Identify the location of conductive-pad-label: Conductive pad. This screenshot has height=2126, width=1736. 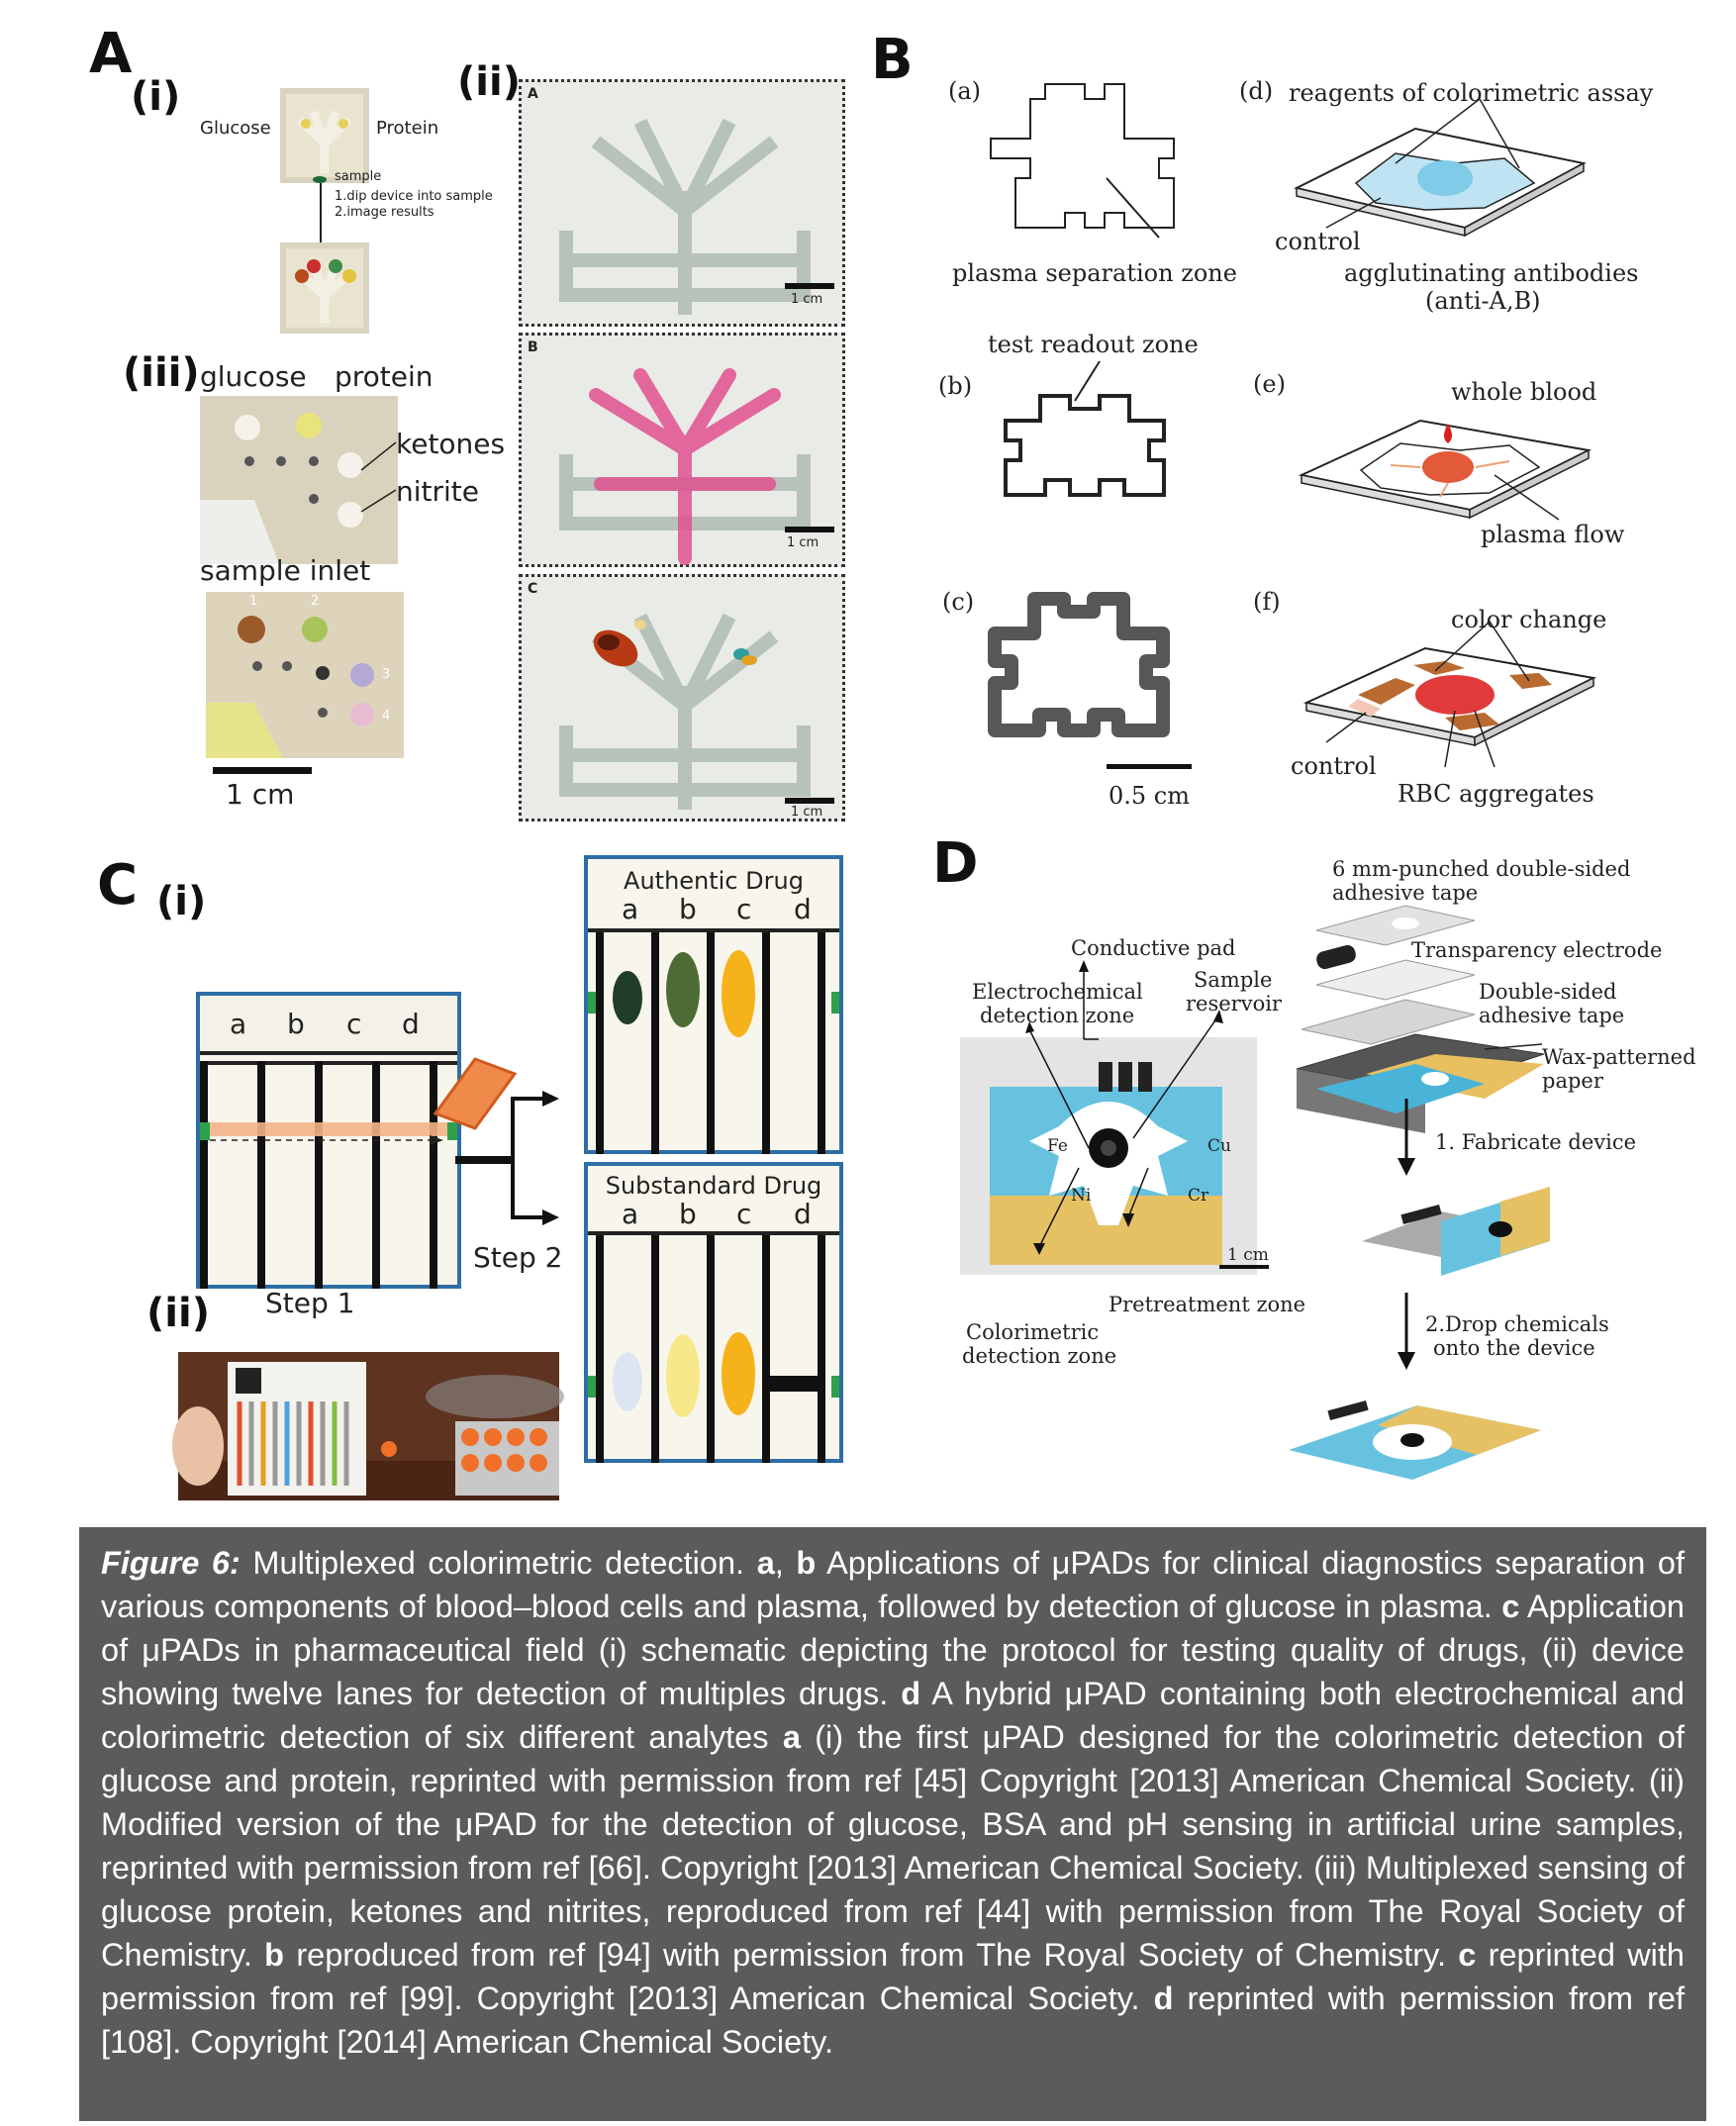
(1153, 948).